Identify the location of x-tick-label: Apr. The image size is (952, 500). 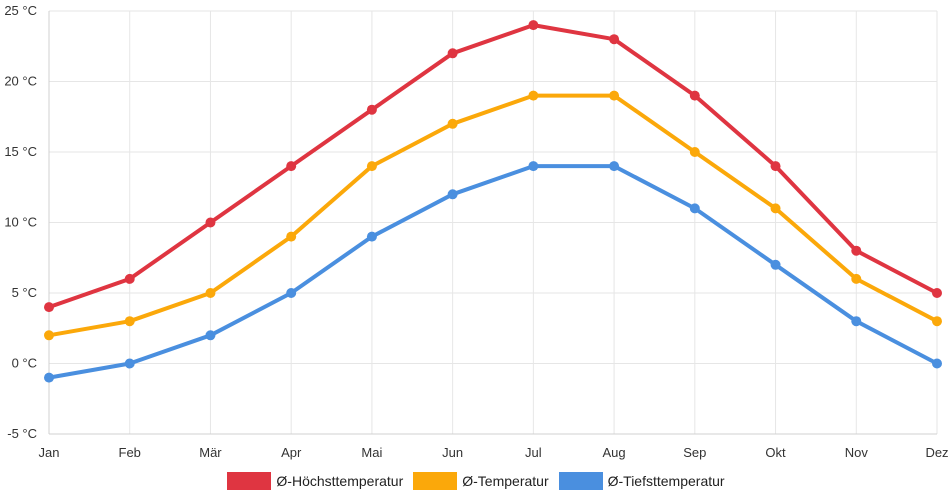
(291, 452).